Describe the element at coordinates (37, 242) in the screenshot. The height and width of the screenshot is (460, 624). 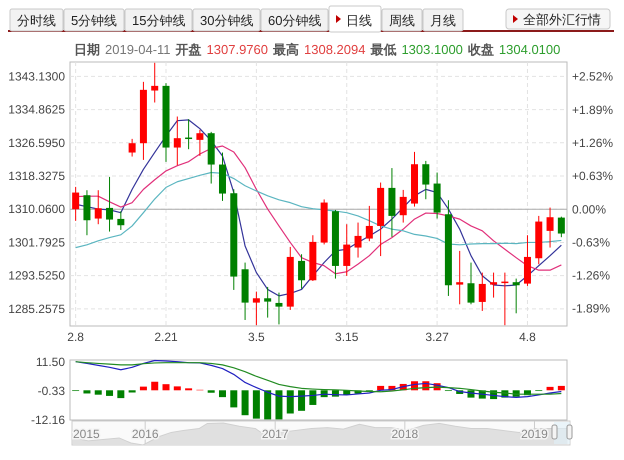
I see `y-tick-label: 1301.7925` at that location.